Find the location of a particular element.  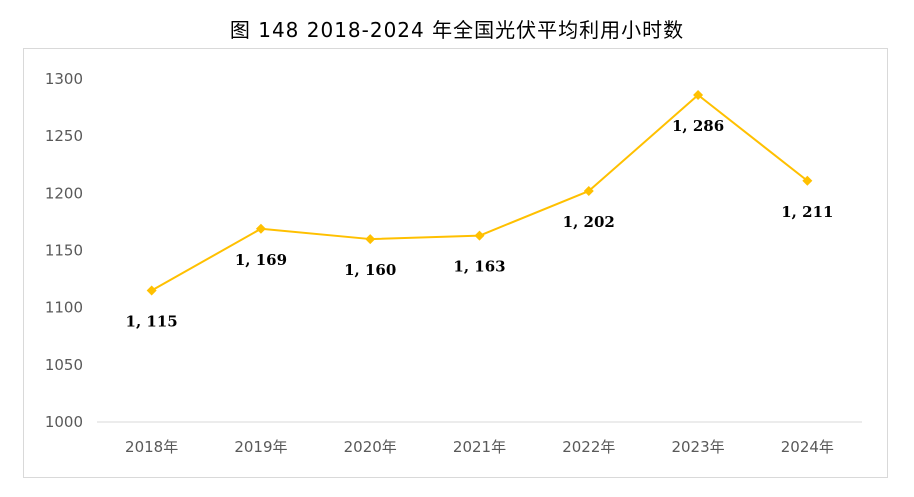

y-tick-label: 1250 is located at coordinates (64, 136).